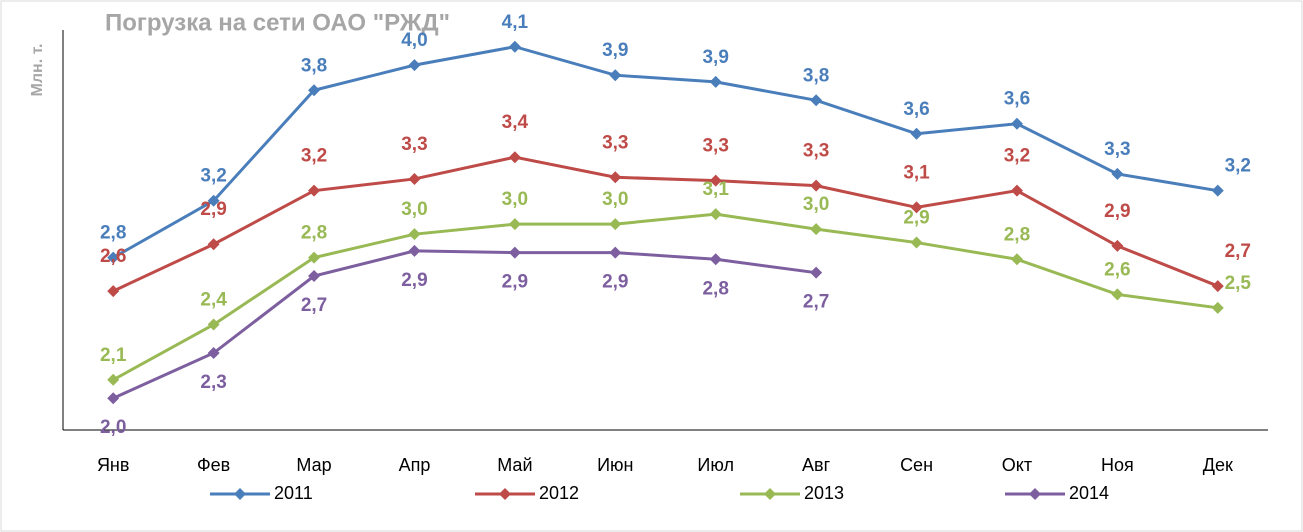  I want to click on data-label: 2,0, so click(113, 427).